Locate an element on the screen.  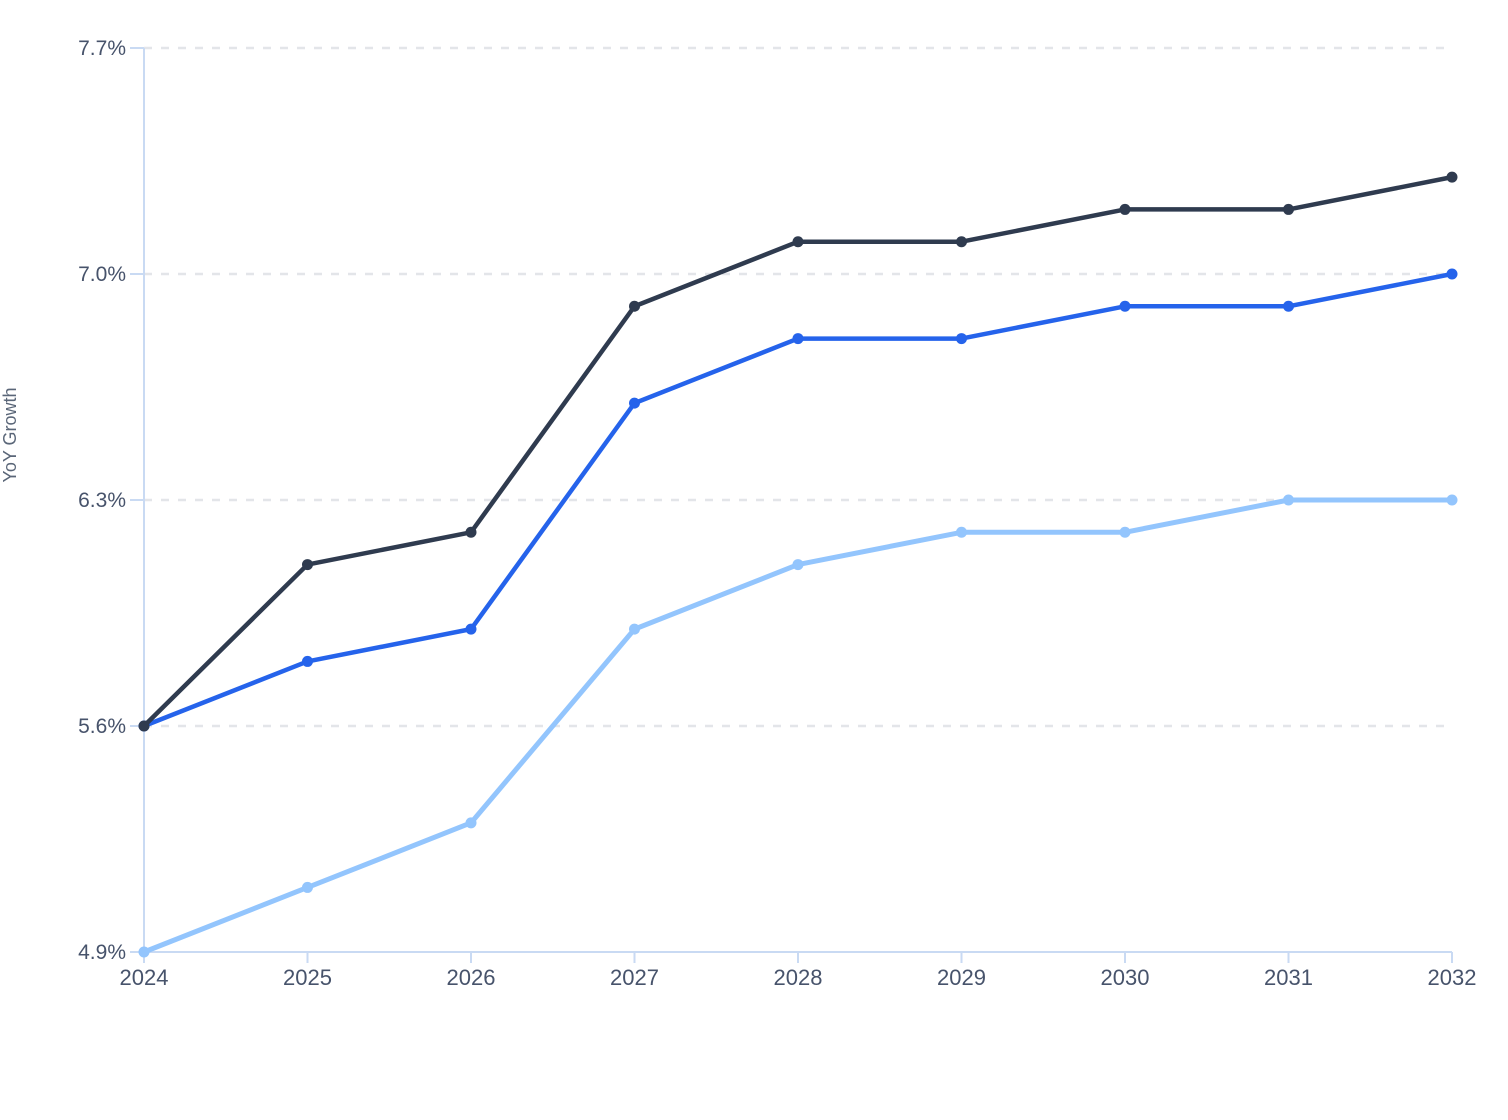
y-tick-label: 7.7% is located at coordinates (102, 48).